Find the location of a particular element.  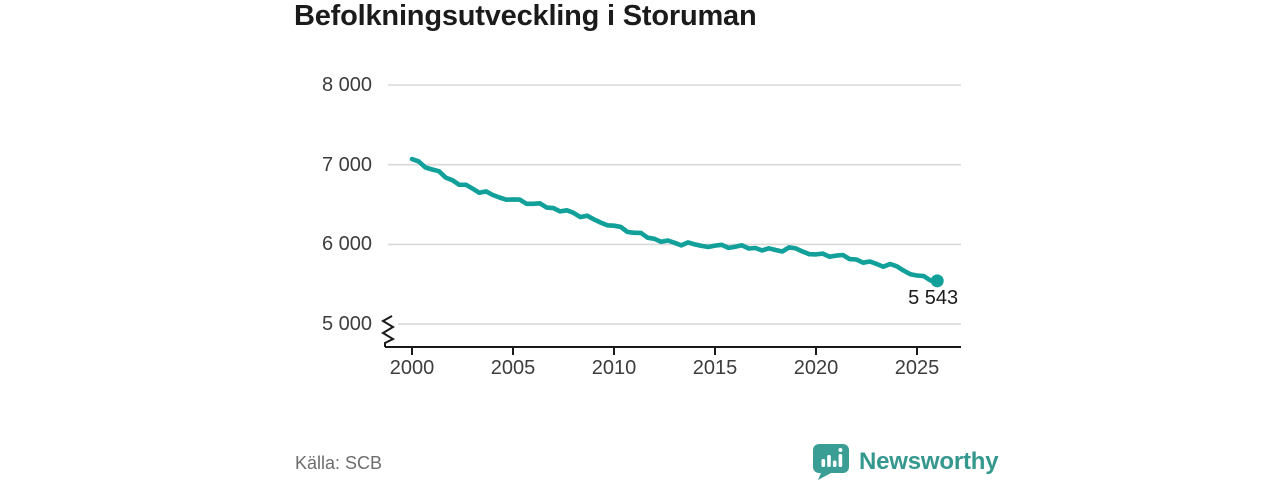

newsworthy-logo: Newsworthy is located at coordinates (906, 462).